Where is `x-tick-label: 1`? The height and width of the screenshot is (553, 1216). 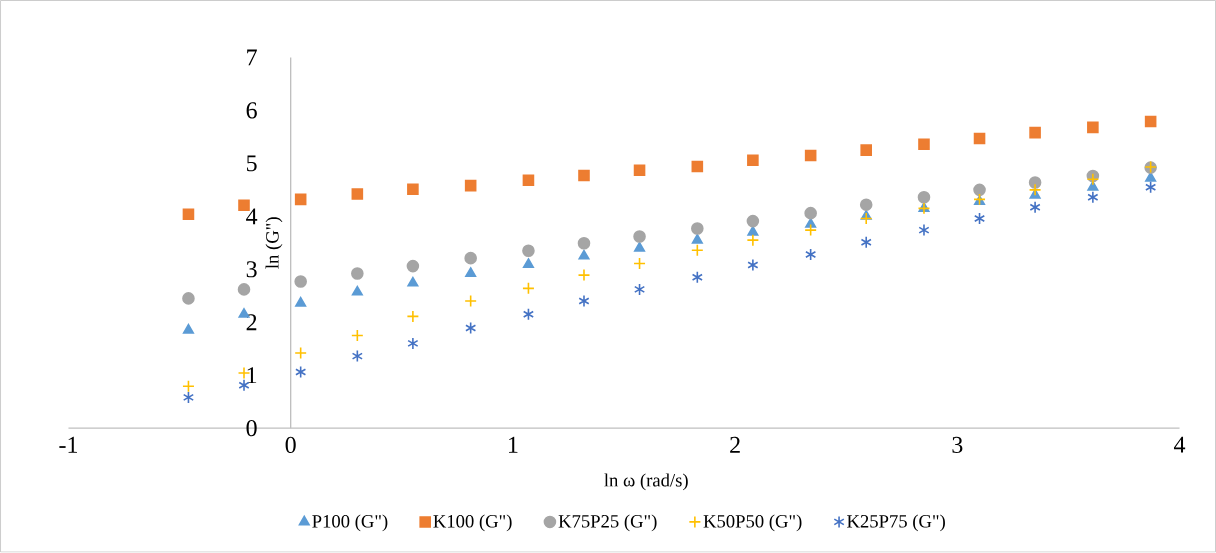
x-tick-label: 1 is located at coordinates (513, 445).